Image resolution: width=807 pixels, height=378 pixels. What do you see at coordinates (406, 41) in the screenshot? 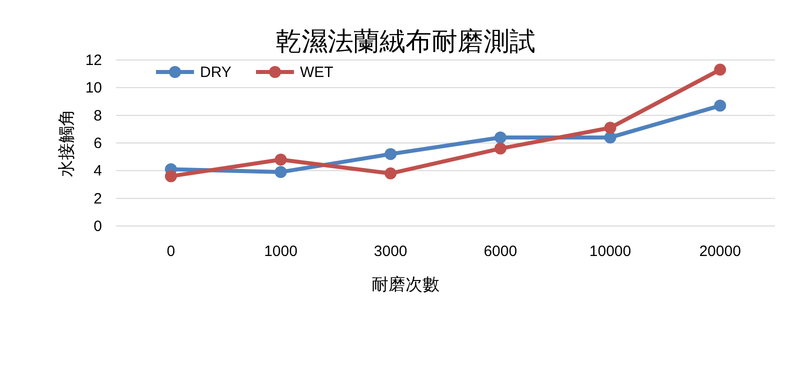
I see `chart-title: 乾濕法蘭絨布耐磨測試` at bounding box center [406, 41].